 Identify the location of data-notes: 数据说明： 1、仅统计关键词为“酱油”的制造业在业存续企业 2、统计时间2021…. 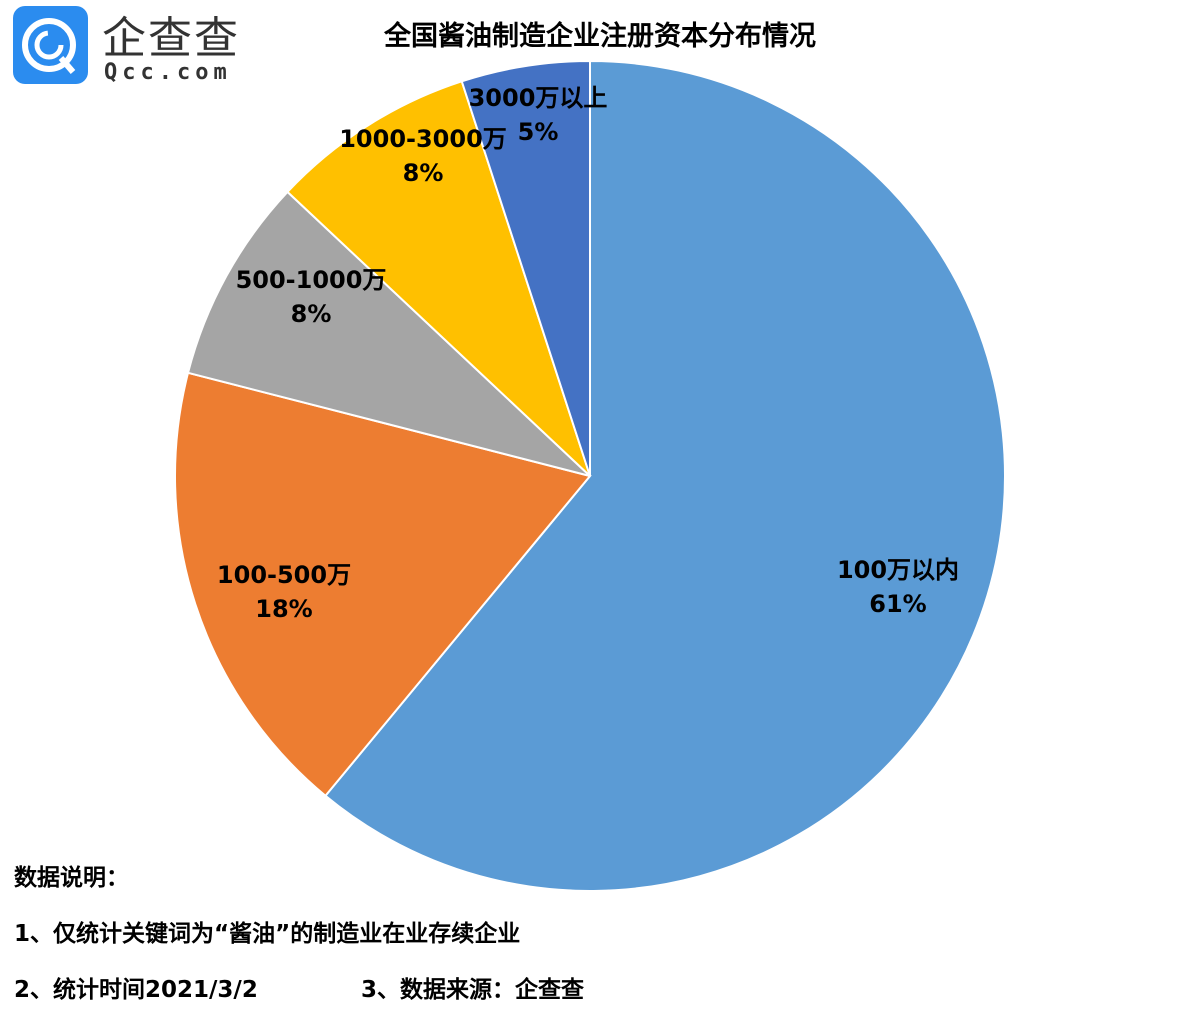
(299, 934).